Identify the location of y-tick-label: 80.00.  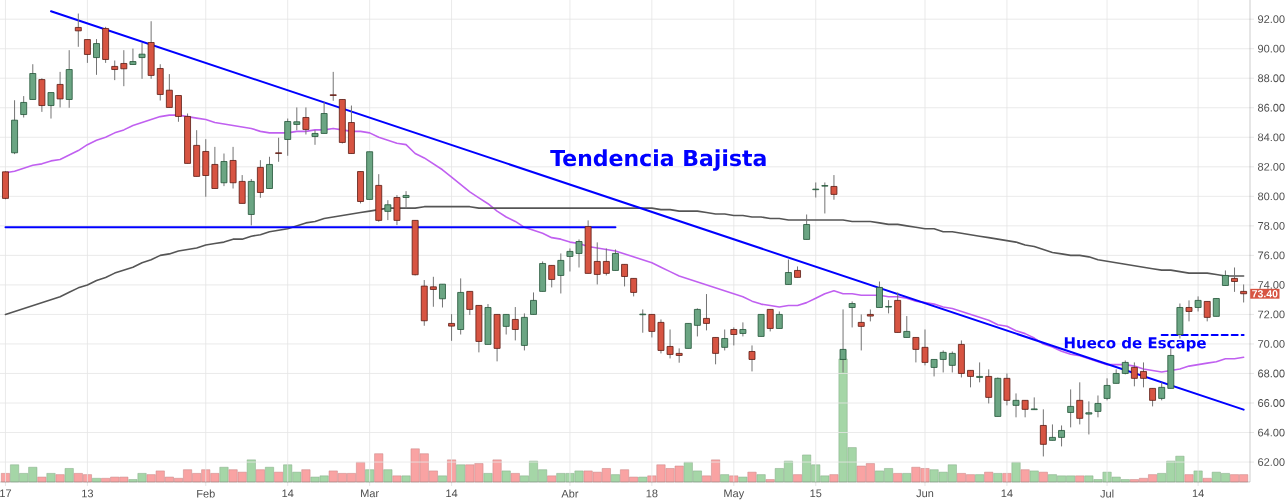
(1271, 196).